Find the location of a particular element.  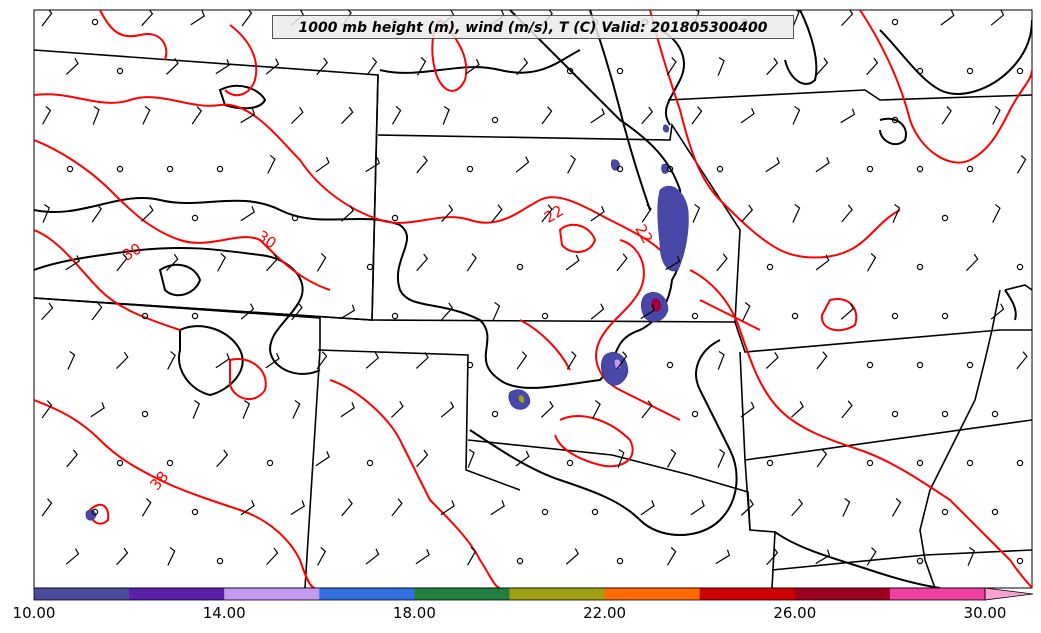

colorbar-extend-arrow is located at coordinates (1009, 594).